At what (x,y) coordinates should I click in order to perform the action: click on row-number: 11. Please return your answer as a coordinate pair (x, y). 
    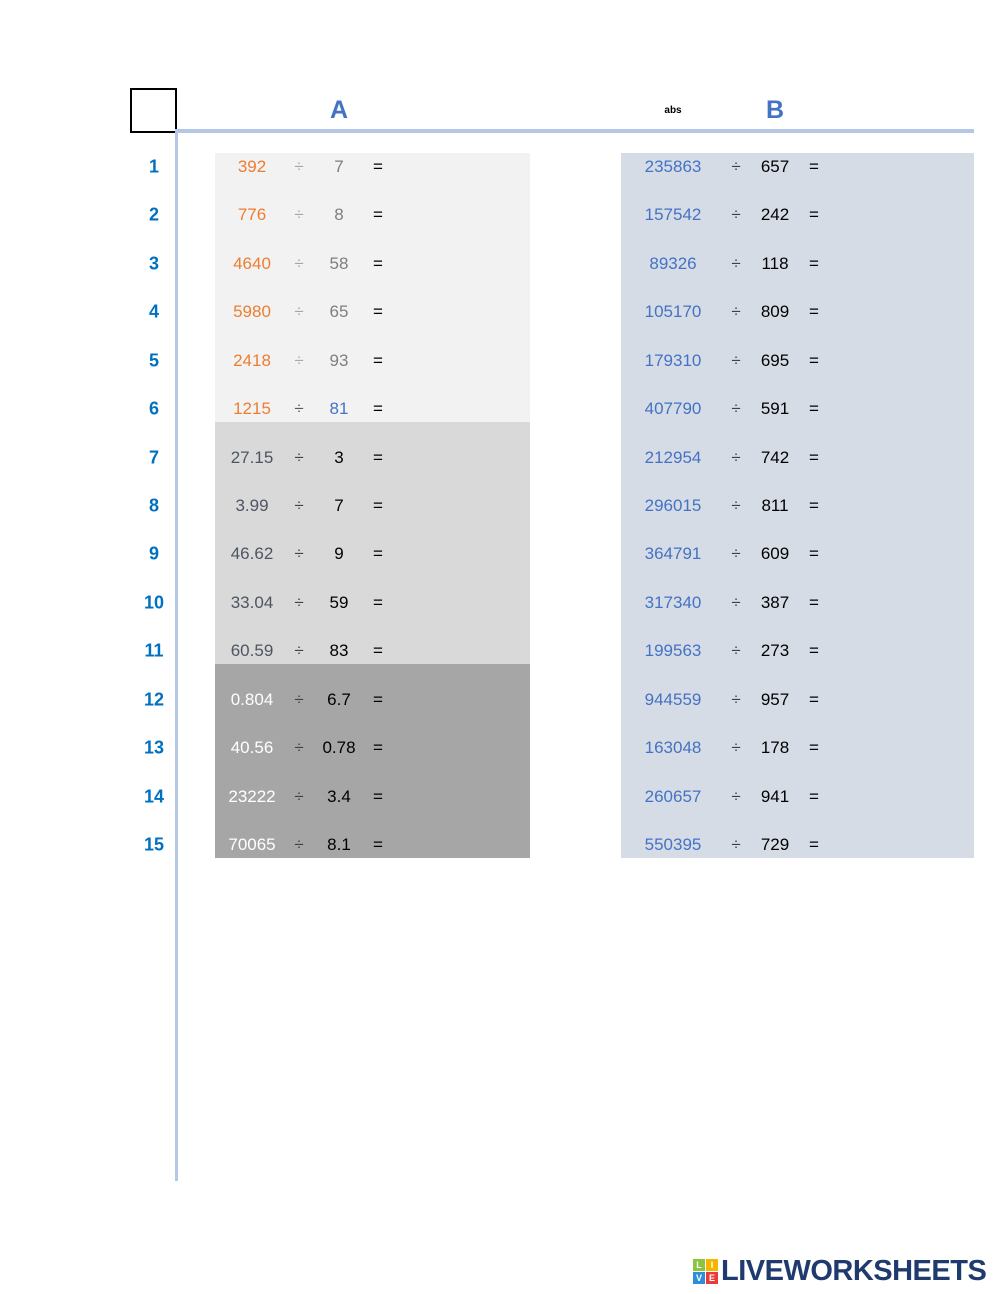
    Looking at the image, I should click on (154, 650).